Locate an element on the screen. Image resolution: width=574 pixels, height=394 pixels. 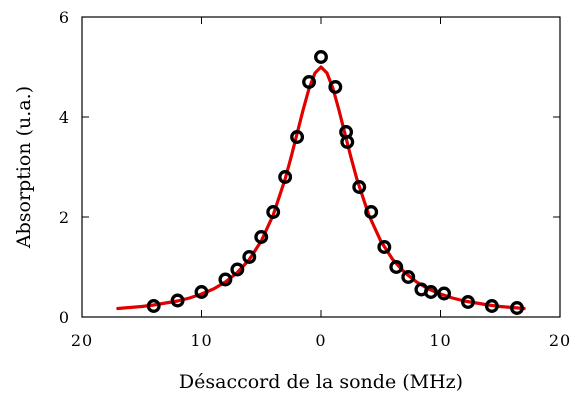
y-tick-label: 4 is located at coordinates (64, 117).